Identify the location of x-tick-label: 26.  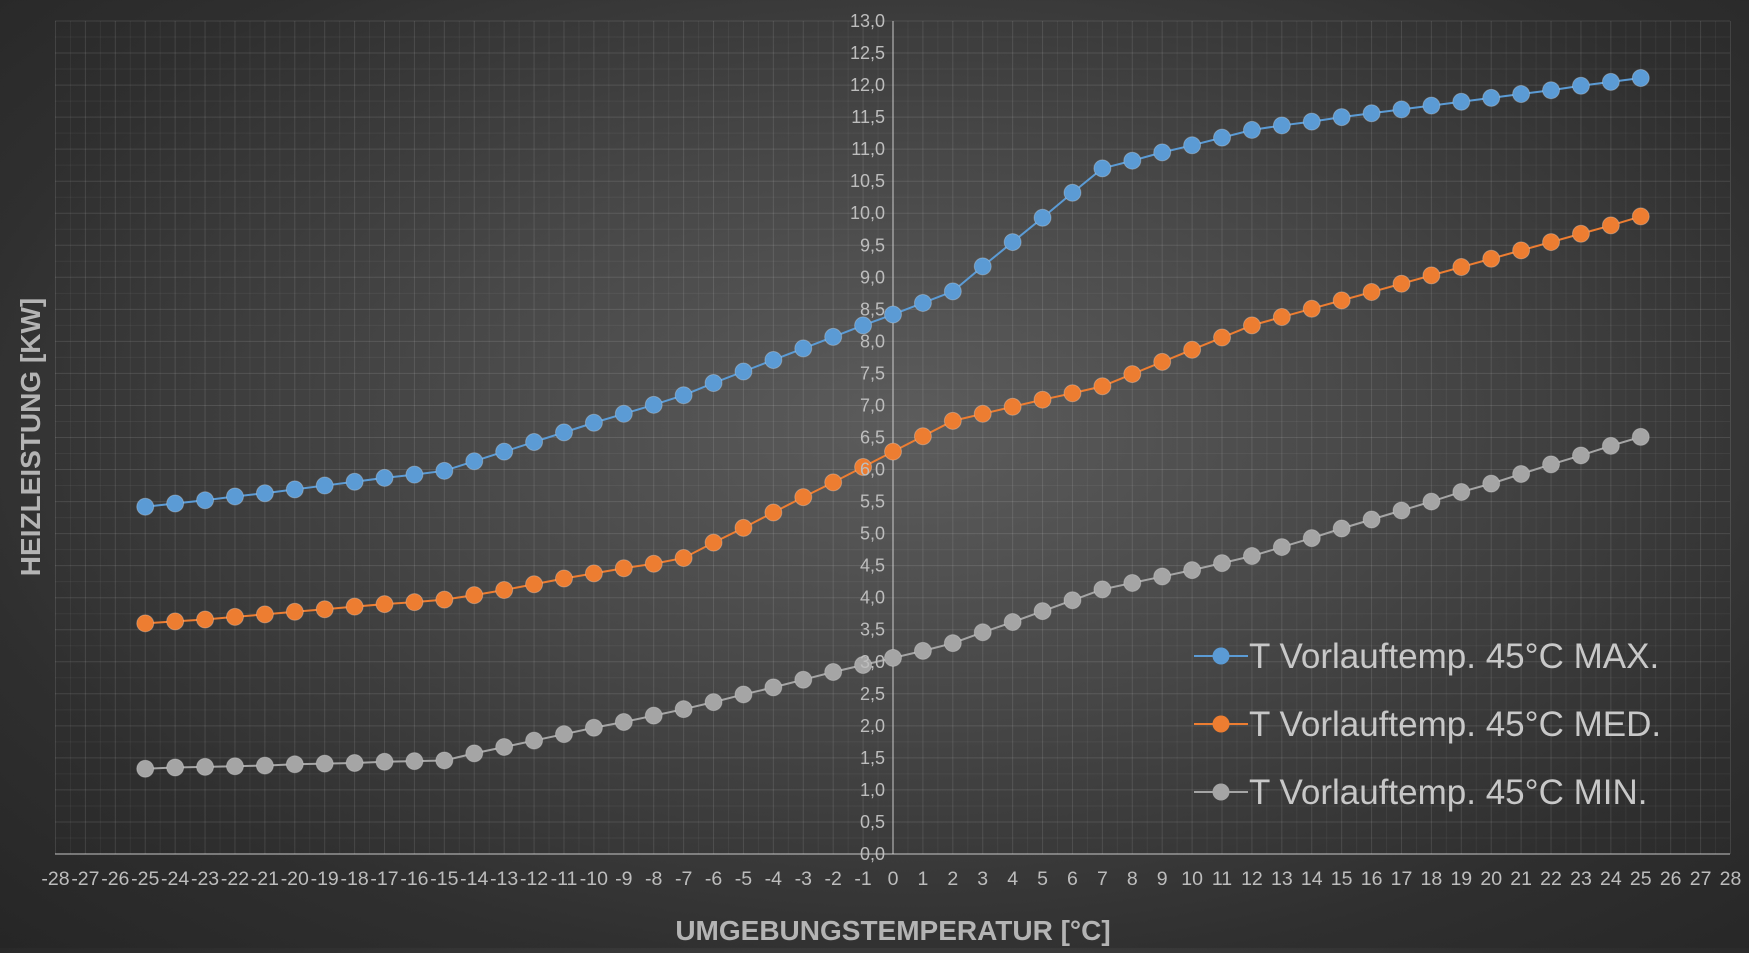
(1671, 879).